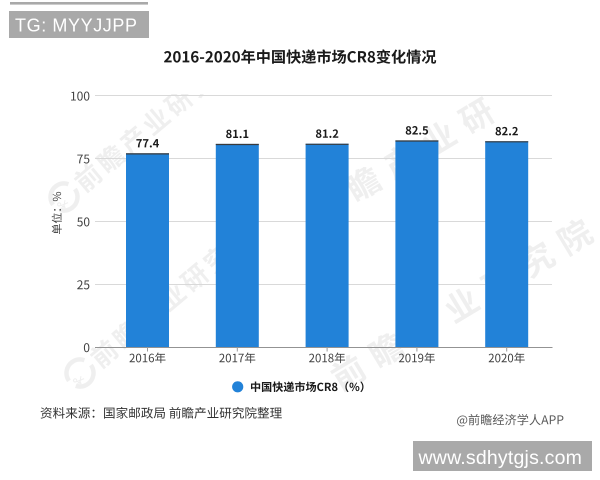  Describe the element at coordinates (500, 458) in the screenshot. I see `svg-text: www.sdhytgjs.com` at that location.